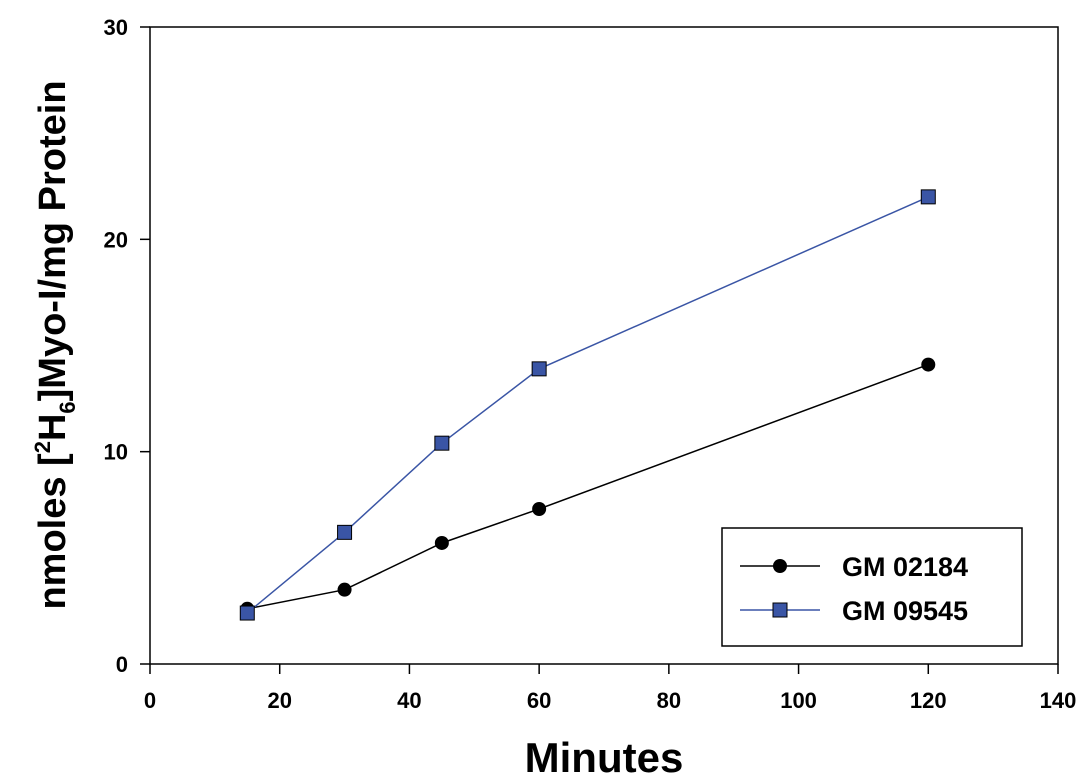 The width and height of the screenshot is (1085, 778). Describe the element at coordinates (42, 447) in the screenshot. I see `y-axis-title-sup: 2` at that location.